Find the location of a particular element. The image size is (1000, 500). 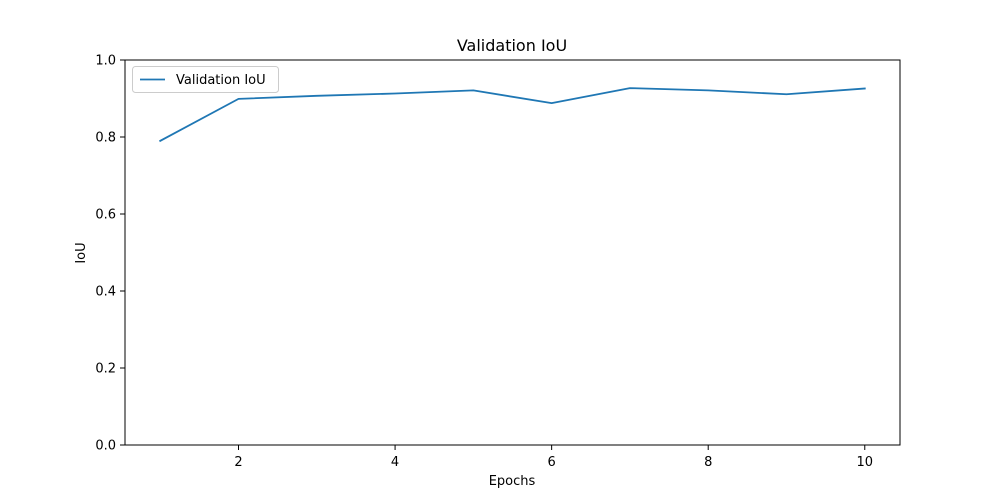

y-tick-label: 0.6 is located at coordinates (105, 215).